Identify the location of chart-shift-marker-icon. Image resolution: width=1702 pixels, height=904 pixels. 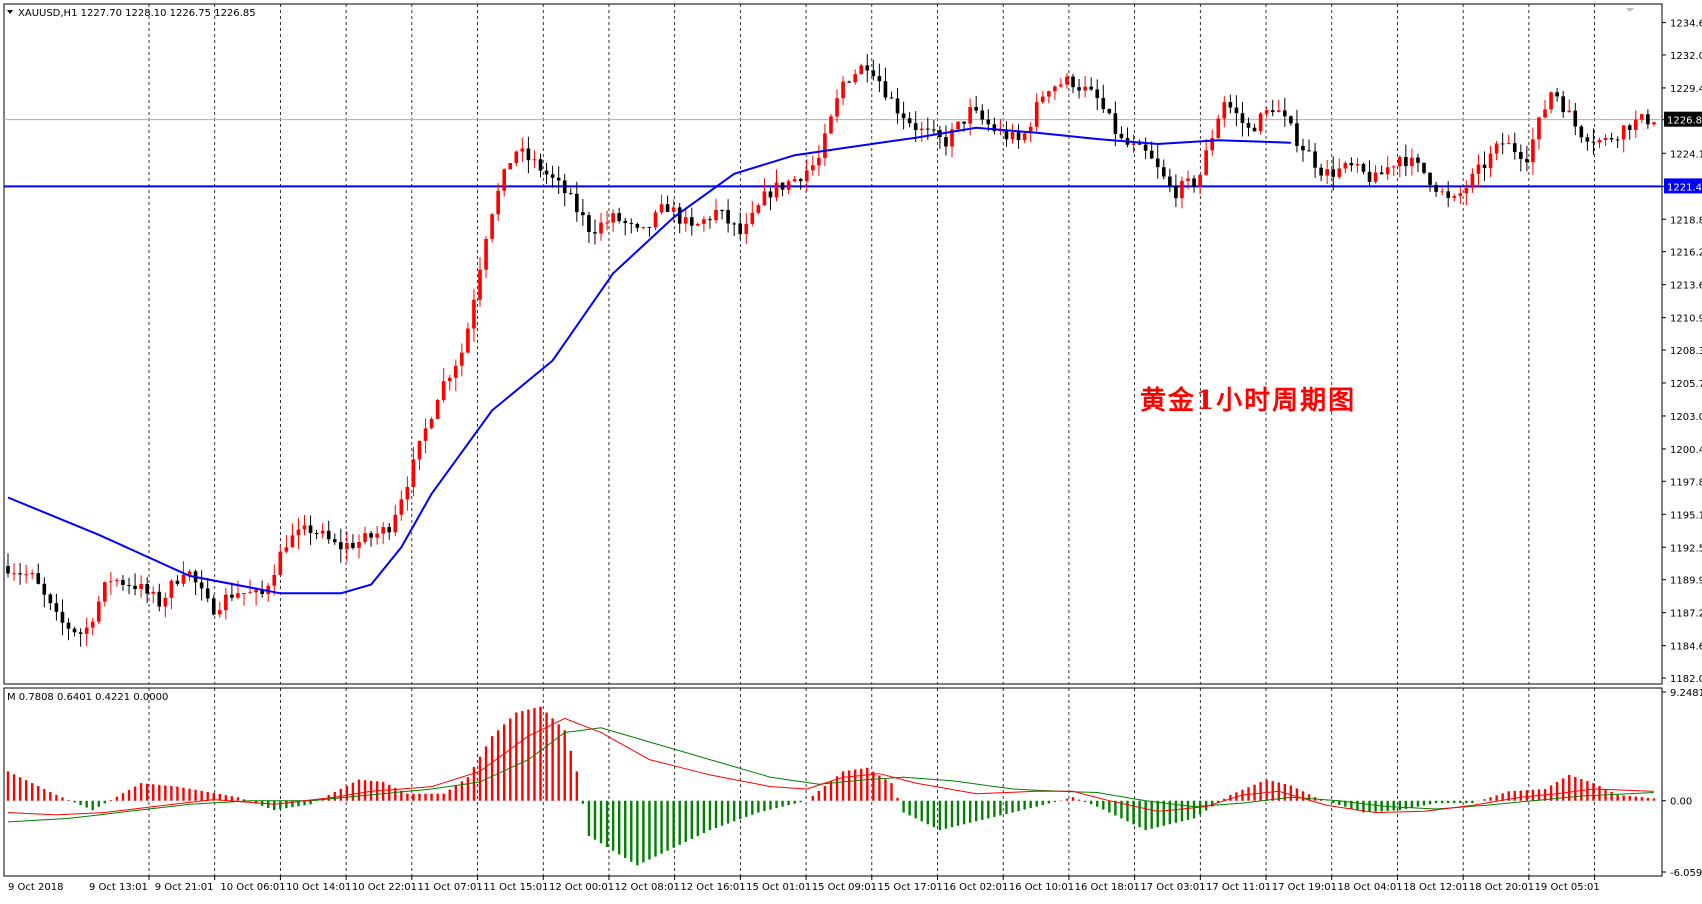
(1630, 10).